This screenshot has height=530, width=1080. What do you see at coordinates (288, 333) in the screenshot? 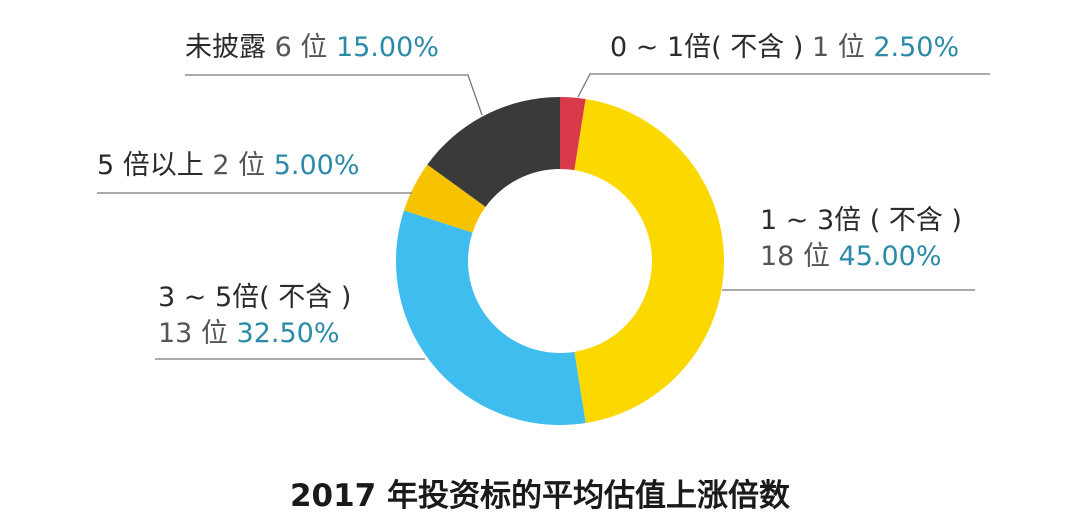
I see `slice-percent: 32.50%` at bounding box center [288, 333].